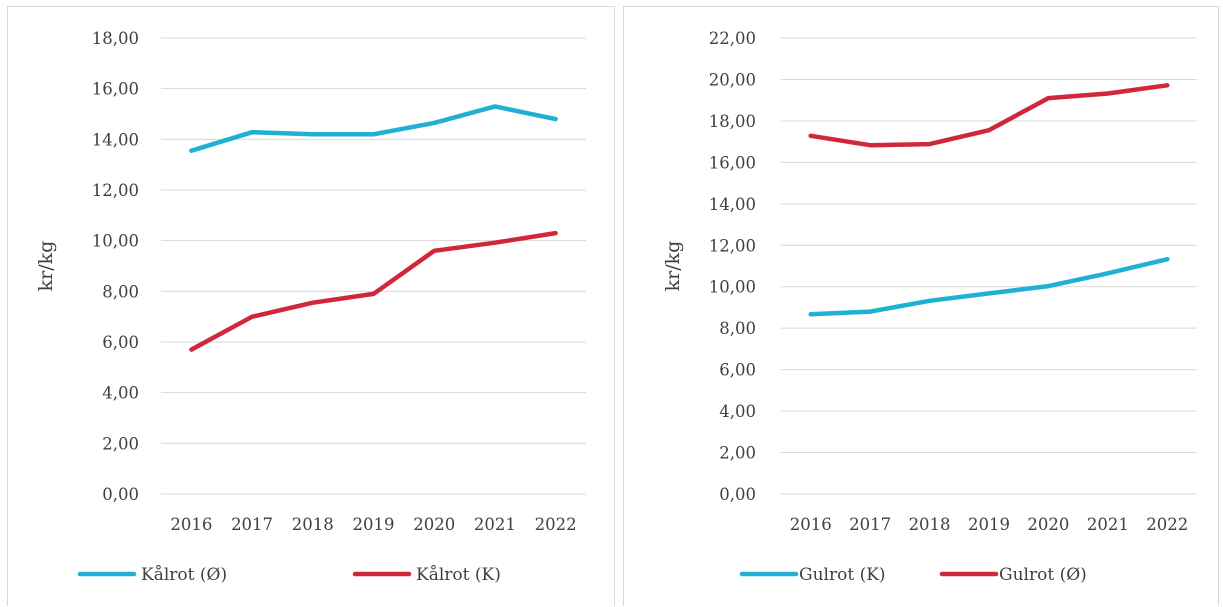 The image size is (1223, 607). I want to click on y-tick-label: 20,00, so click(732, 79).